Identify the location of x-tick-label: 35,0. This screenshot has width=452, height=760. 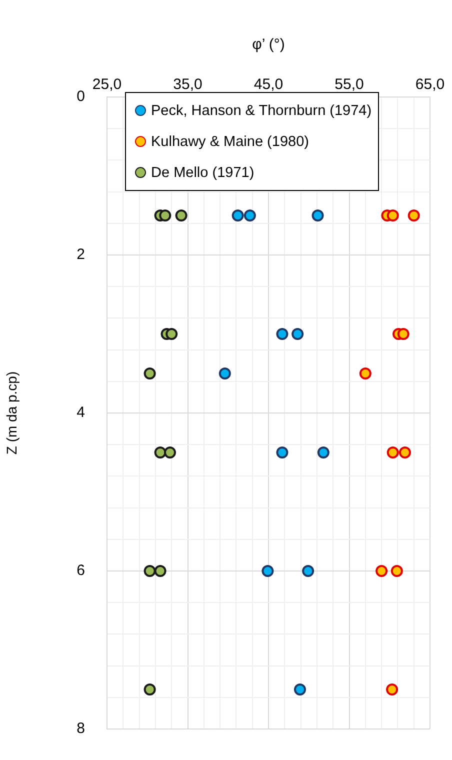
(187, 85).